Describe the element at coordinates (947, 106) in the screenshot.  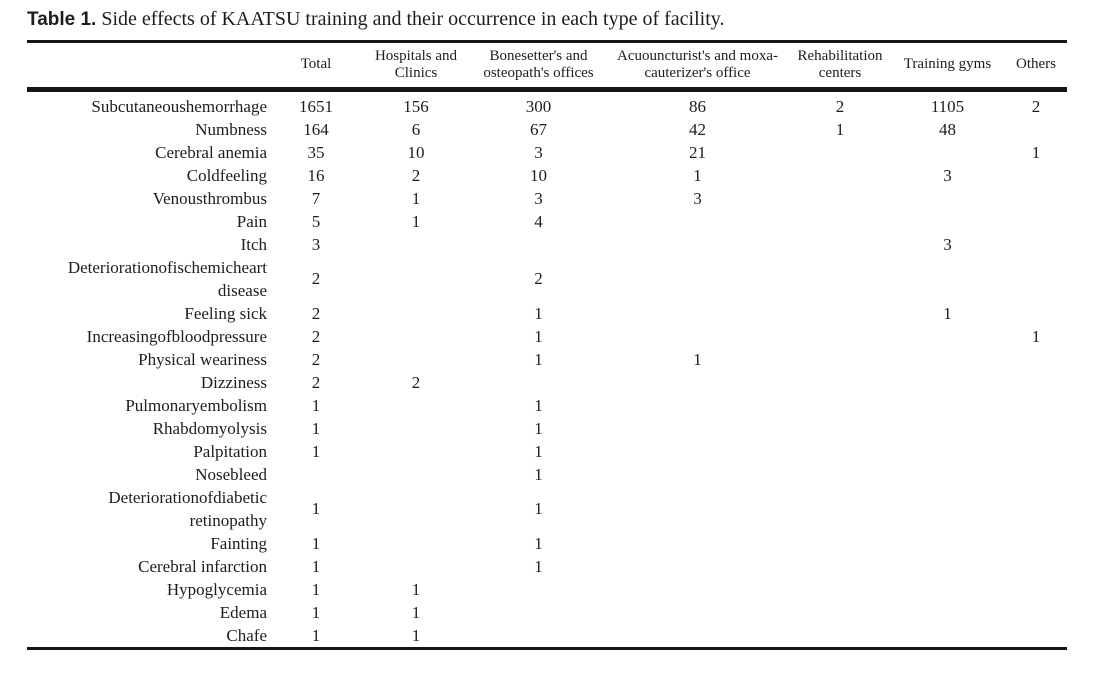
I see `cell-value: 1105` at that location.